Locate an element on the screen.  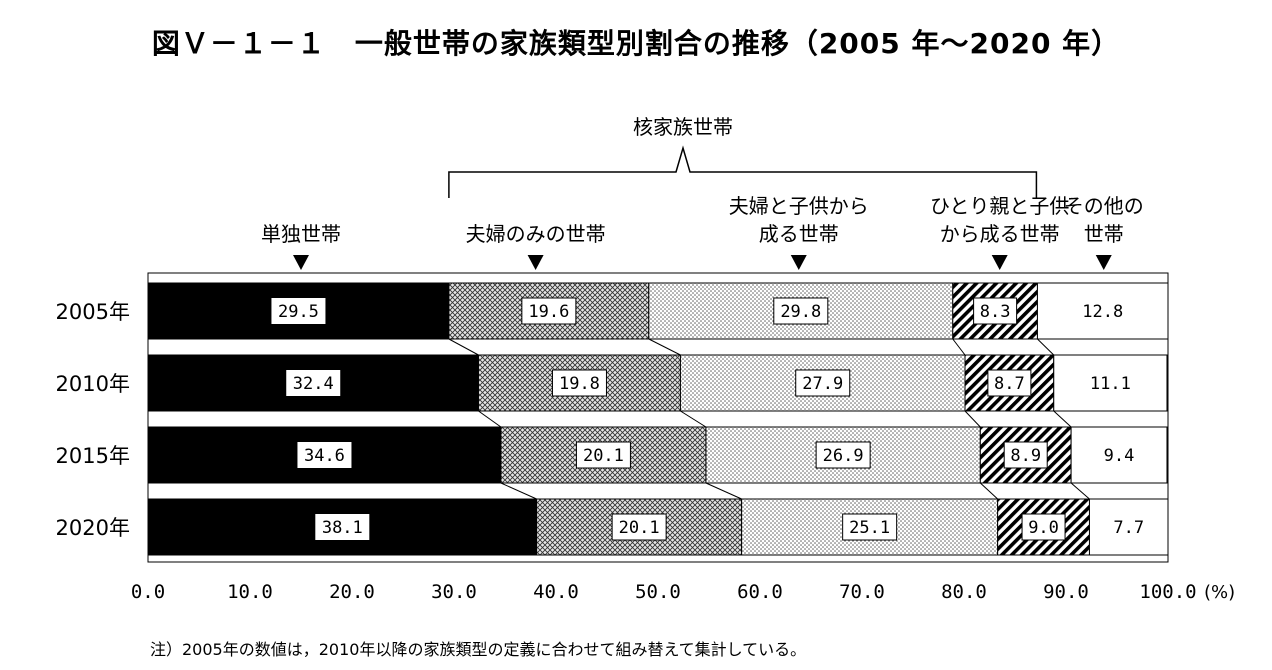
x-tick-label: 10.0 is located at coordinates (250, 592).